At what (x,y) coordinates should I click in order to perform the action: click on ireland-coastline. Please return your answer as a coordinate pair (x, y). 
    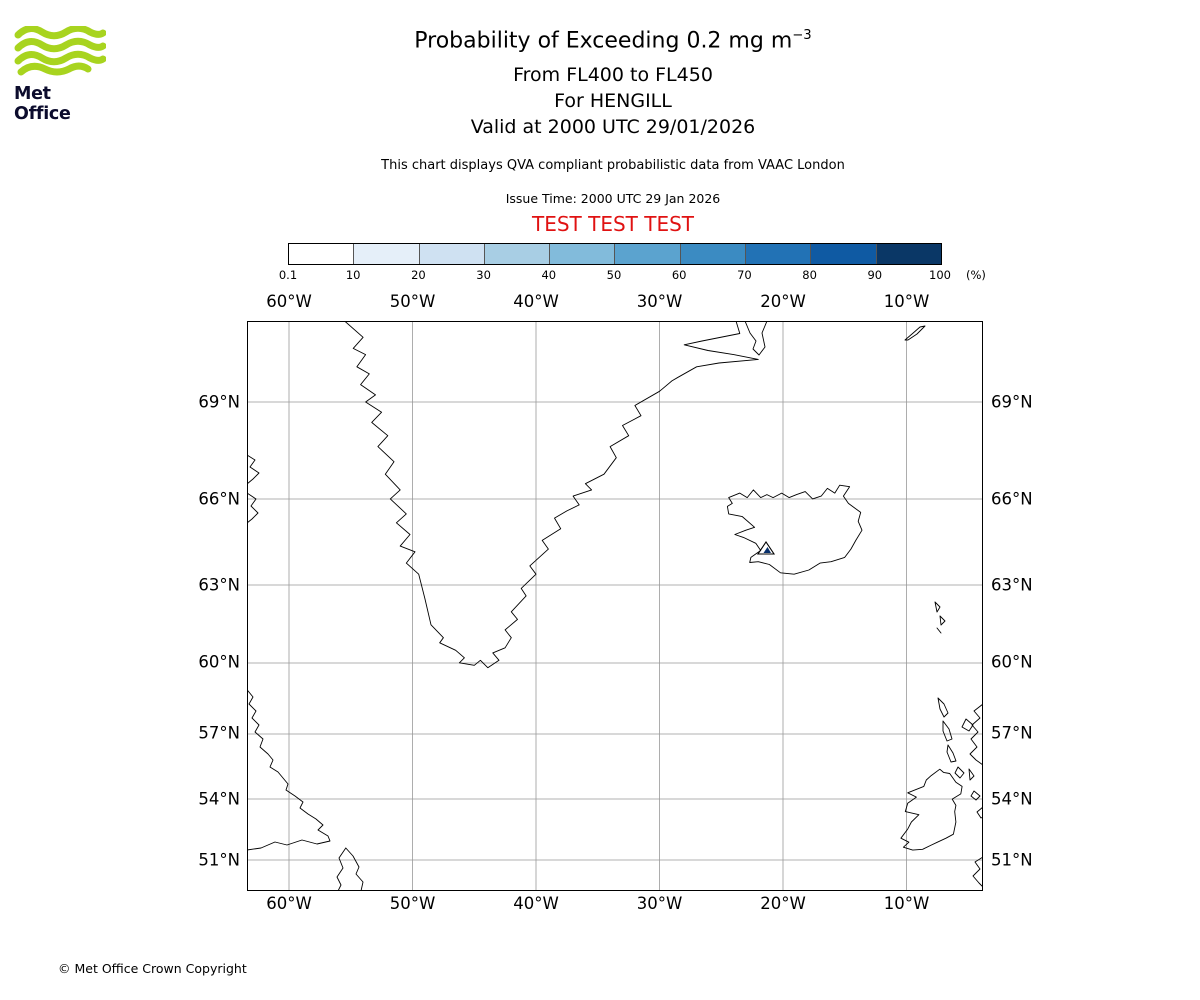
    Looking at the image, I should click on (931, 809).